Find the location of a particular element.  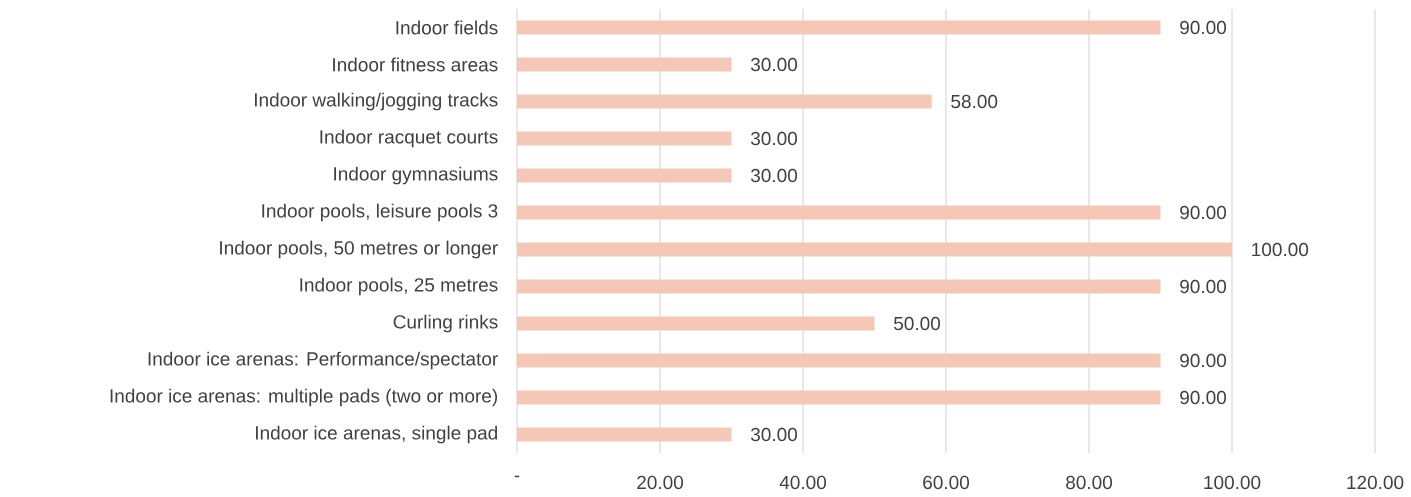

data-label: 58.00 is located at coordinates (974, 101).